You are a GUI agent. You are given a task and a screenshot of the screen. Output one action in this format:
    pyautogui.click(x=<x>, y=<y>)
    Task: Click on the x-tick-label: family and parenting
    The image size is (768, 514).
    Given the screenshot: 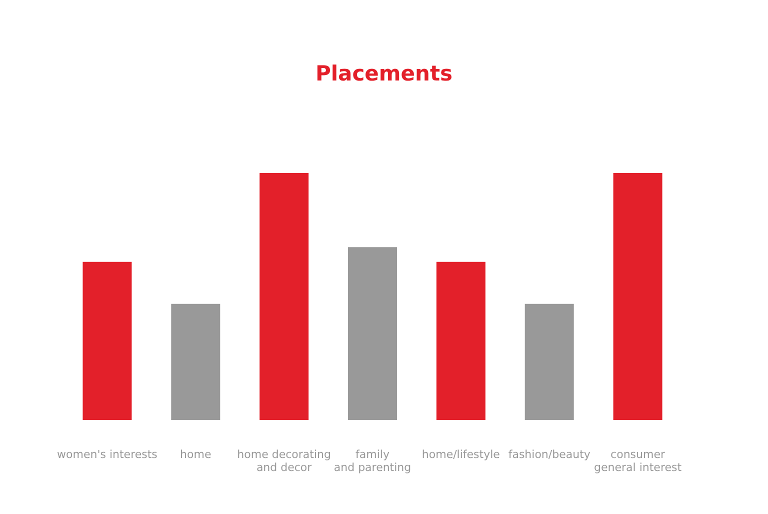 What is the action you would take?
    pyautogui.click(x=373, y=461)
    